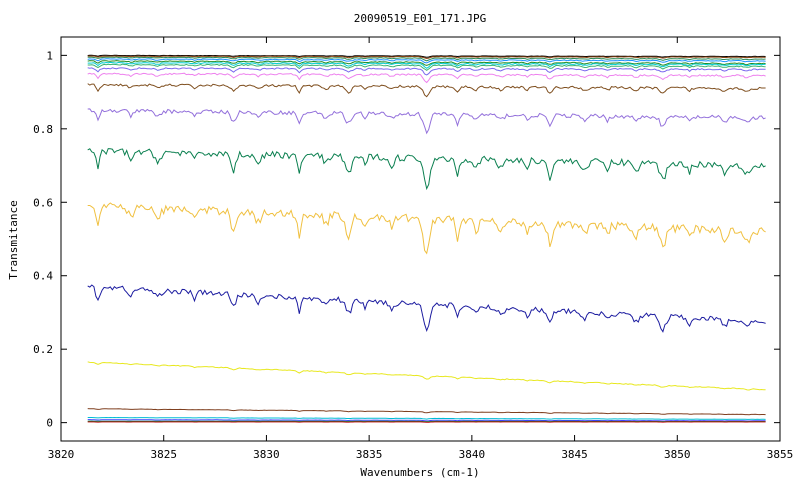  What do you see at coordinates (49, 423) in the screenshot?
I see `y-tick-label: 0` at bounding box center [49, 423].